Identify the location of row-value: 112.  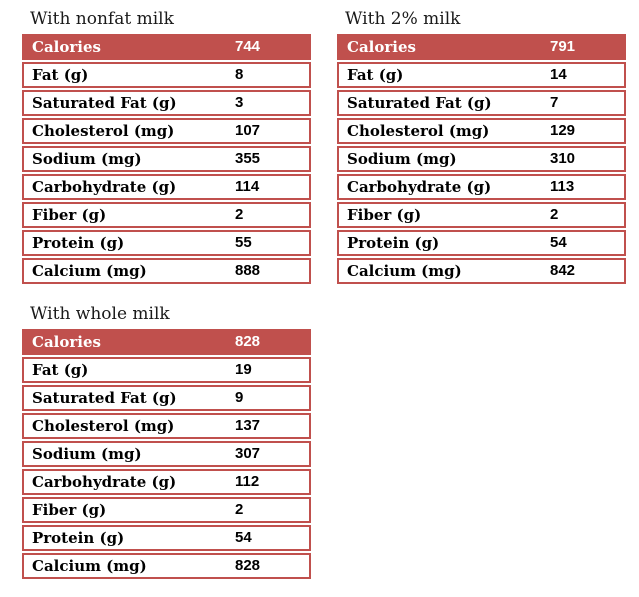
(247, 481).